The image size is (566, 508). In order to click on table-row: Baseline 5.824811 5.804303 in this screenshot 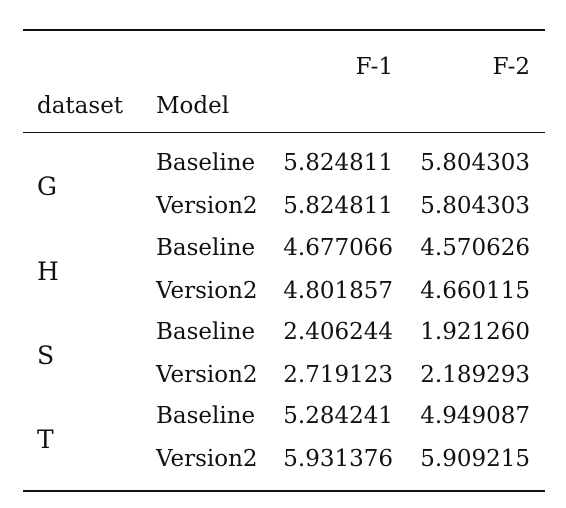, I will do `click(284, 172)`.